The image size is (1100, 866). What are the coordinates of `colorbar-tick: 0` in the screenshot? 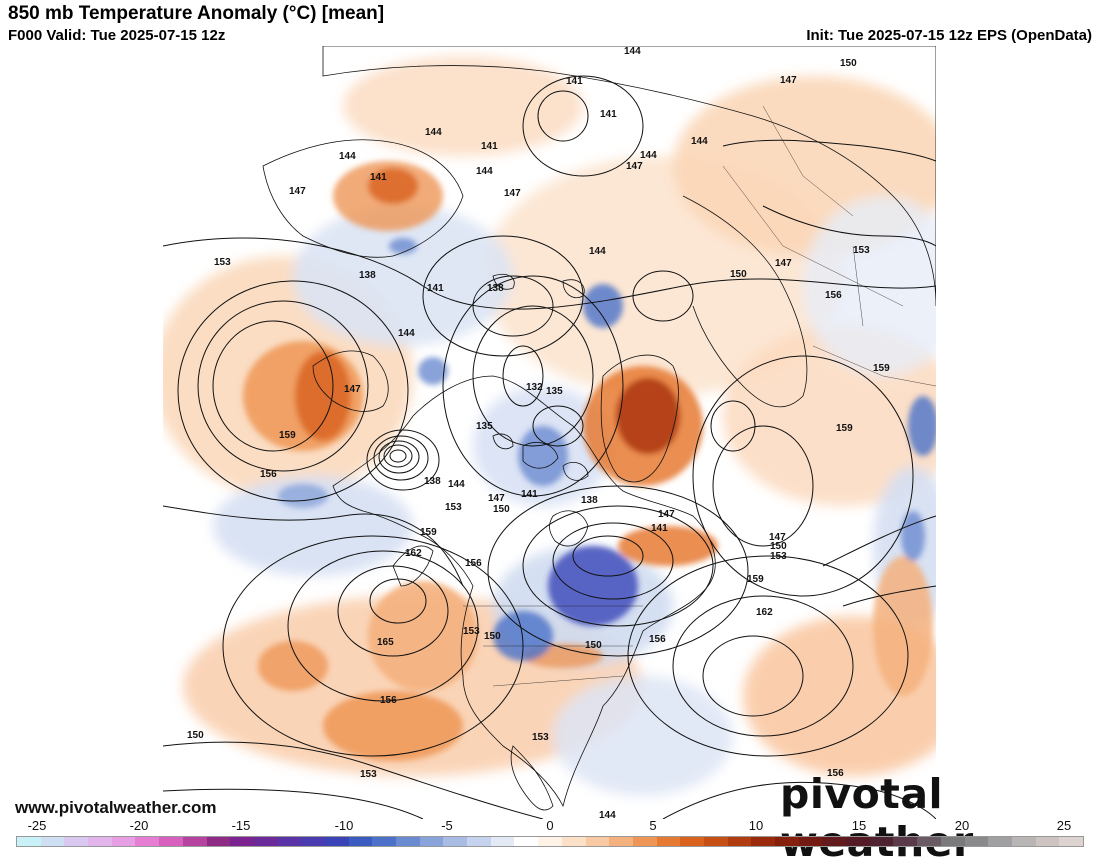 It's located at (550, 825).